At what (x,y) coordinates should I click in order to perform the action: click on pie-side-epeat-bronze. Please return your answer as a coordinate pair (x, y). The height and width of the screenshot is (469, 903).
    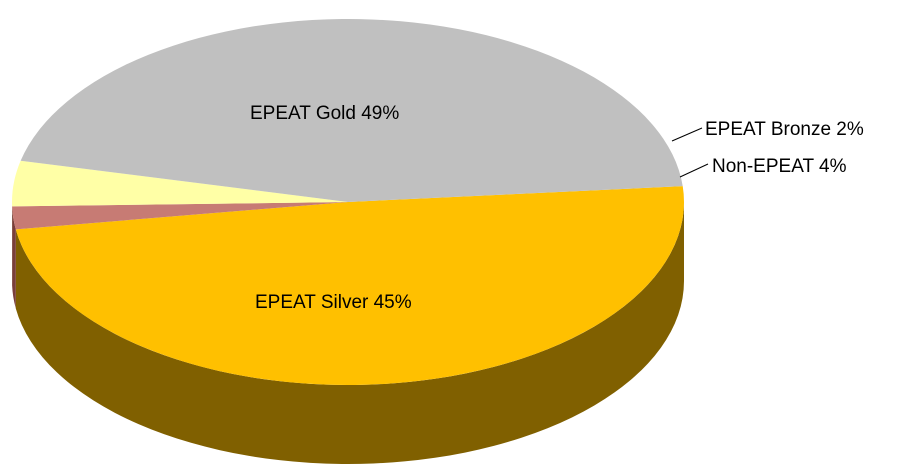
    Looking at the image, I should click on (14, 257).